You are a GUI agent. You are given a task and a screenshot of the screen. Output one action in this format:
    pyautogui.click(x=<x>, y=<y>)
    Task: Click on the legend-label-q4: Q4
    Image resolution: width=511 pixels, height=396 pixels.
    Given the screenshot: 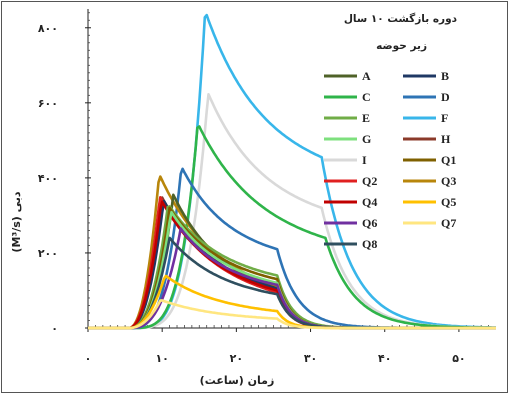 What is the action you would take?
    pyautogui.click(x=369, y=202)
    